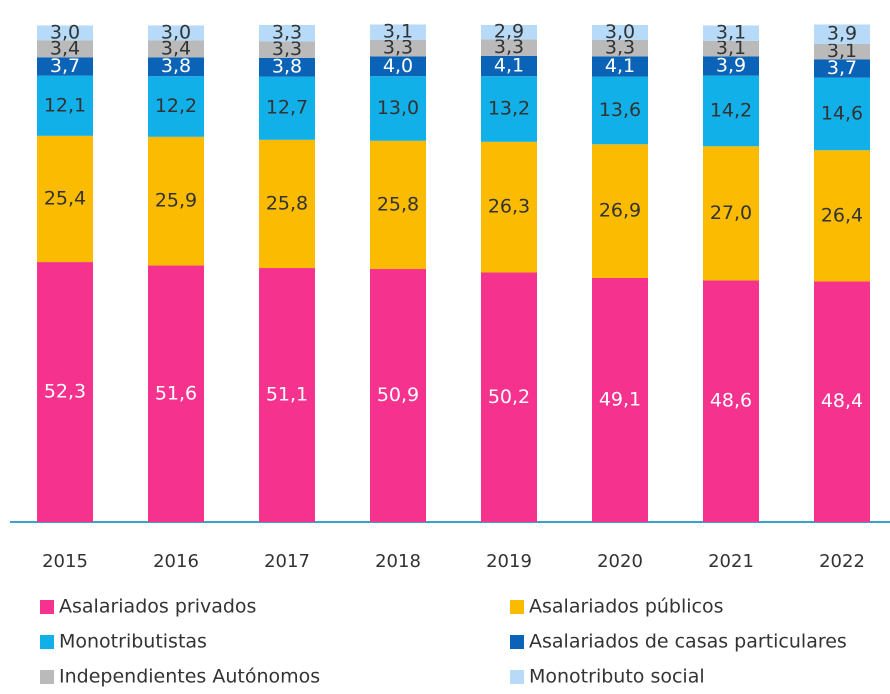 The height and width of the screenshot is (694, 890). I want to click on data-label: 25,9, so click(176, 201).